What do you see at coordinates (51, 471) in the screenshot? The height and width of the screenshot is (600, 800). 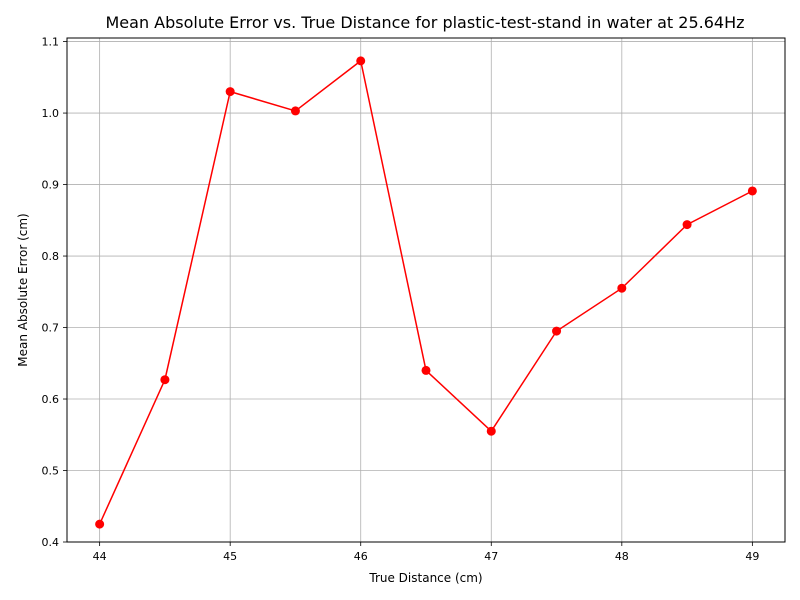 I see `y-tick-label: 0.5` at bounding box center [51, 471].